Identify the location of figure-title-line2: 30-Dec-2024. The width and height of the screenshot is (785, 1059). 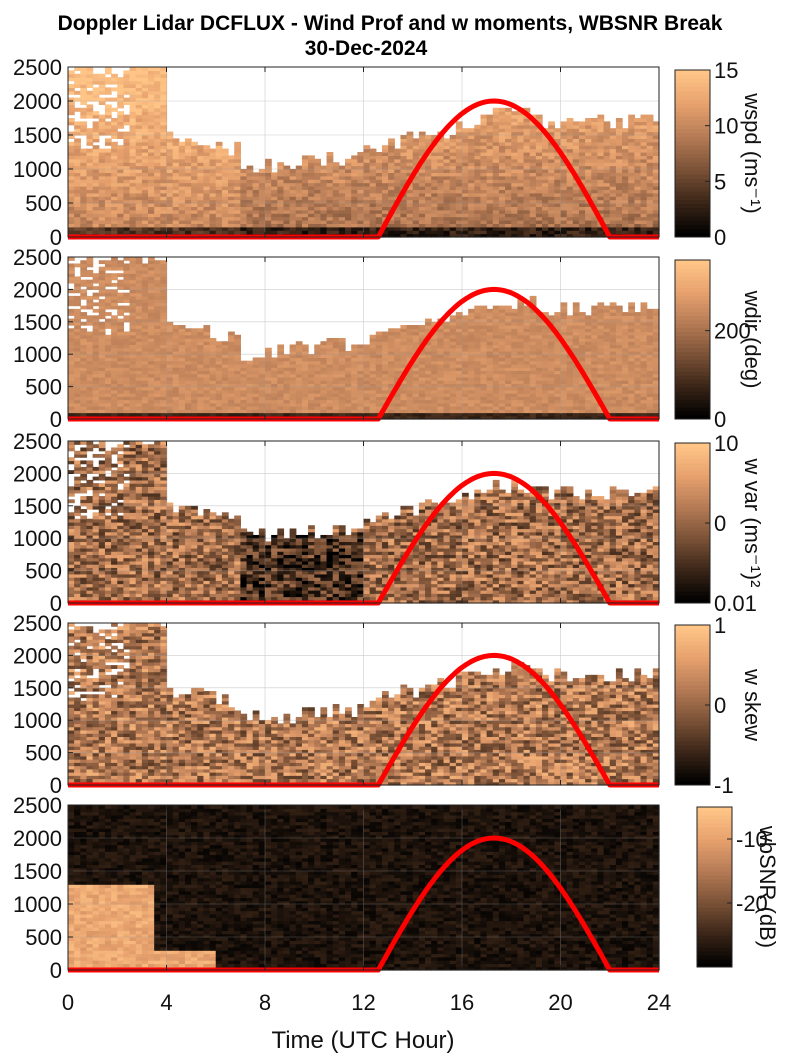
(366, 48).